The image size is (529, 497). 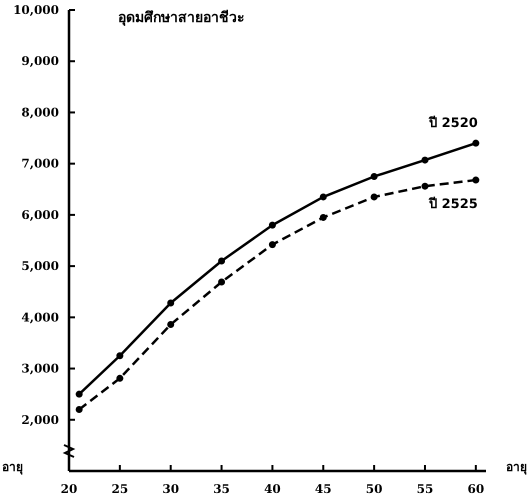 I want to click on y-tick-label: 6,000, so click(x=40, y=215).